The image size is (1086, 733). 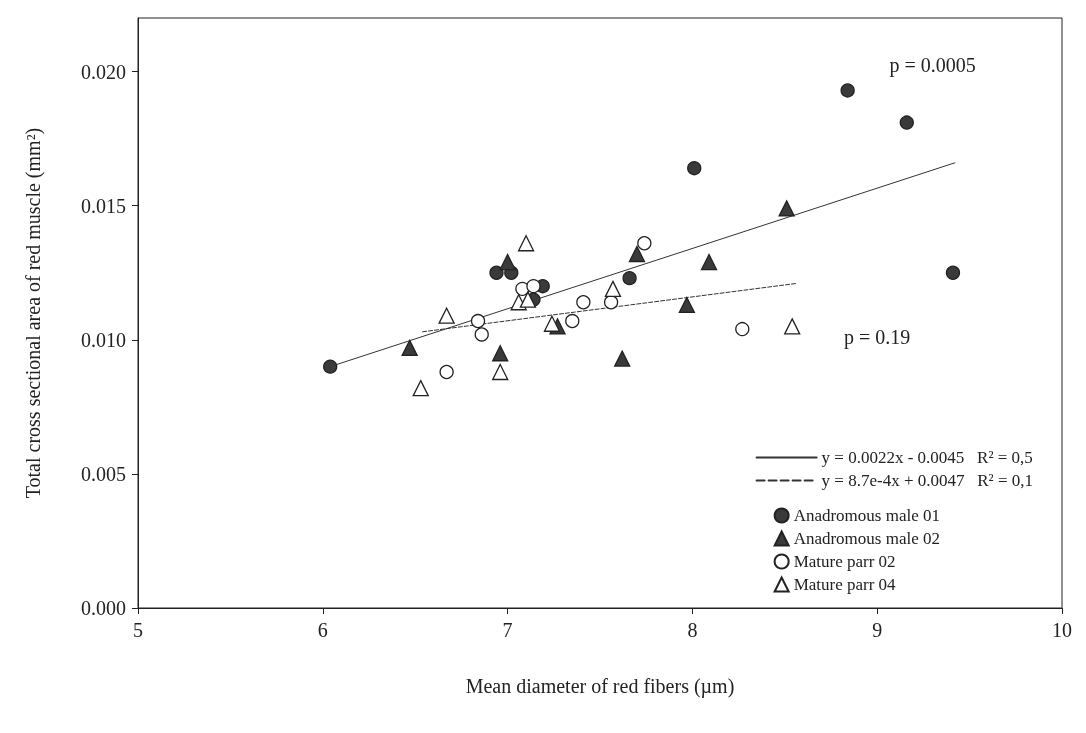 What do you see at coordinates (932, 66) in the screenshot?
I see `annotation: p = 0.0005` at bounding box center [932, 66].